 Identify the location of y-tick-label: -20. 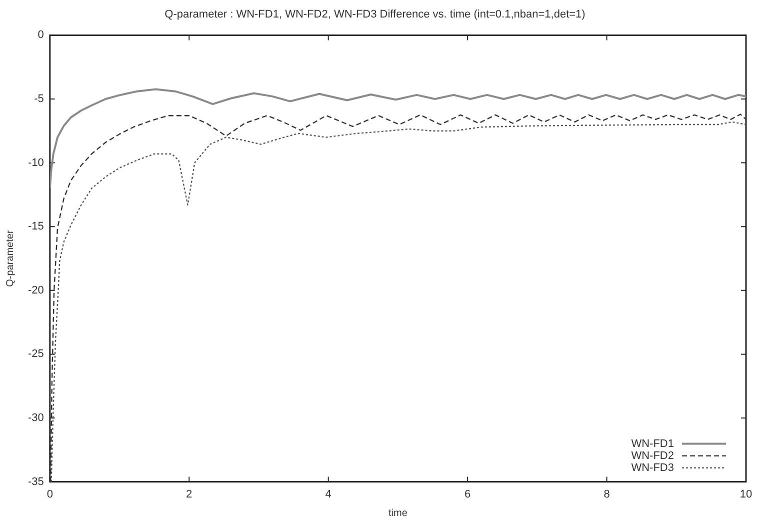
(36, 290).